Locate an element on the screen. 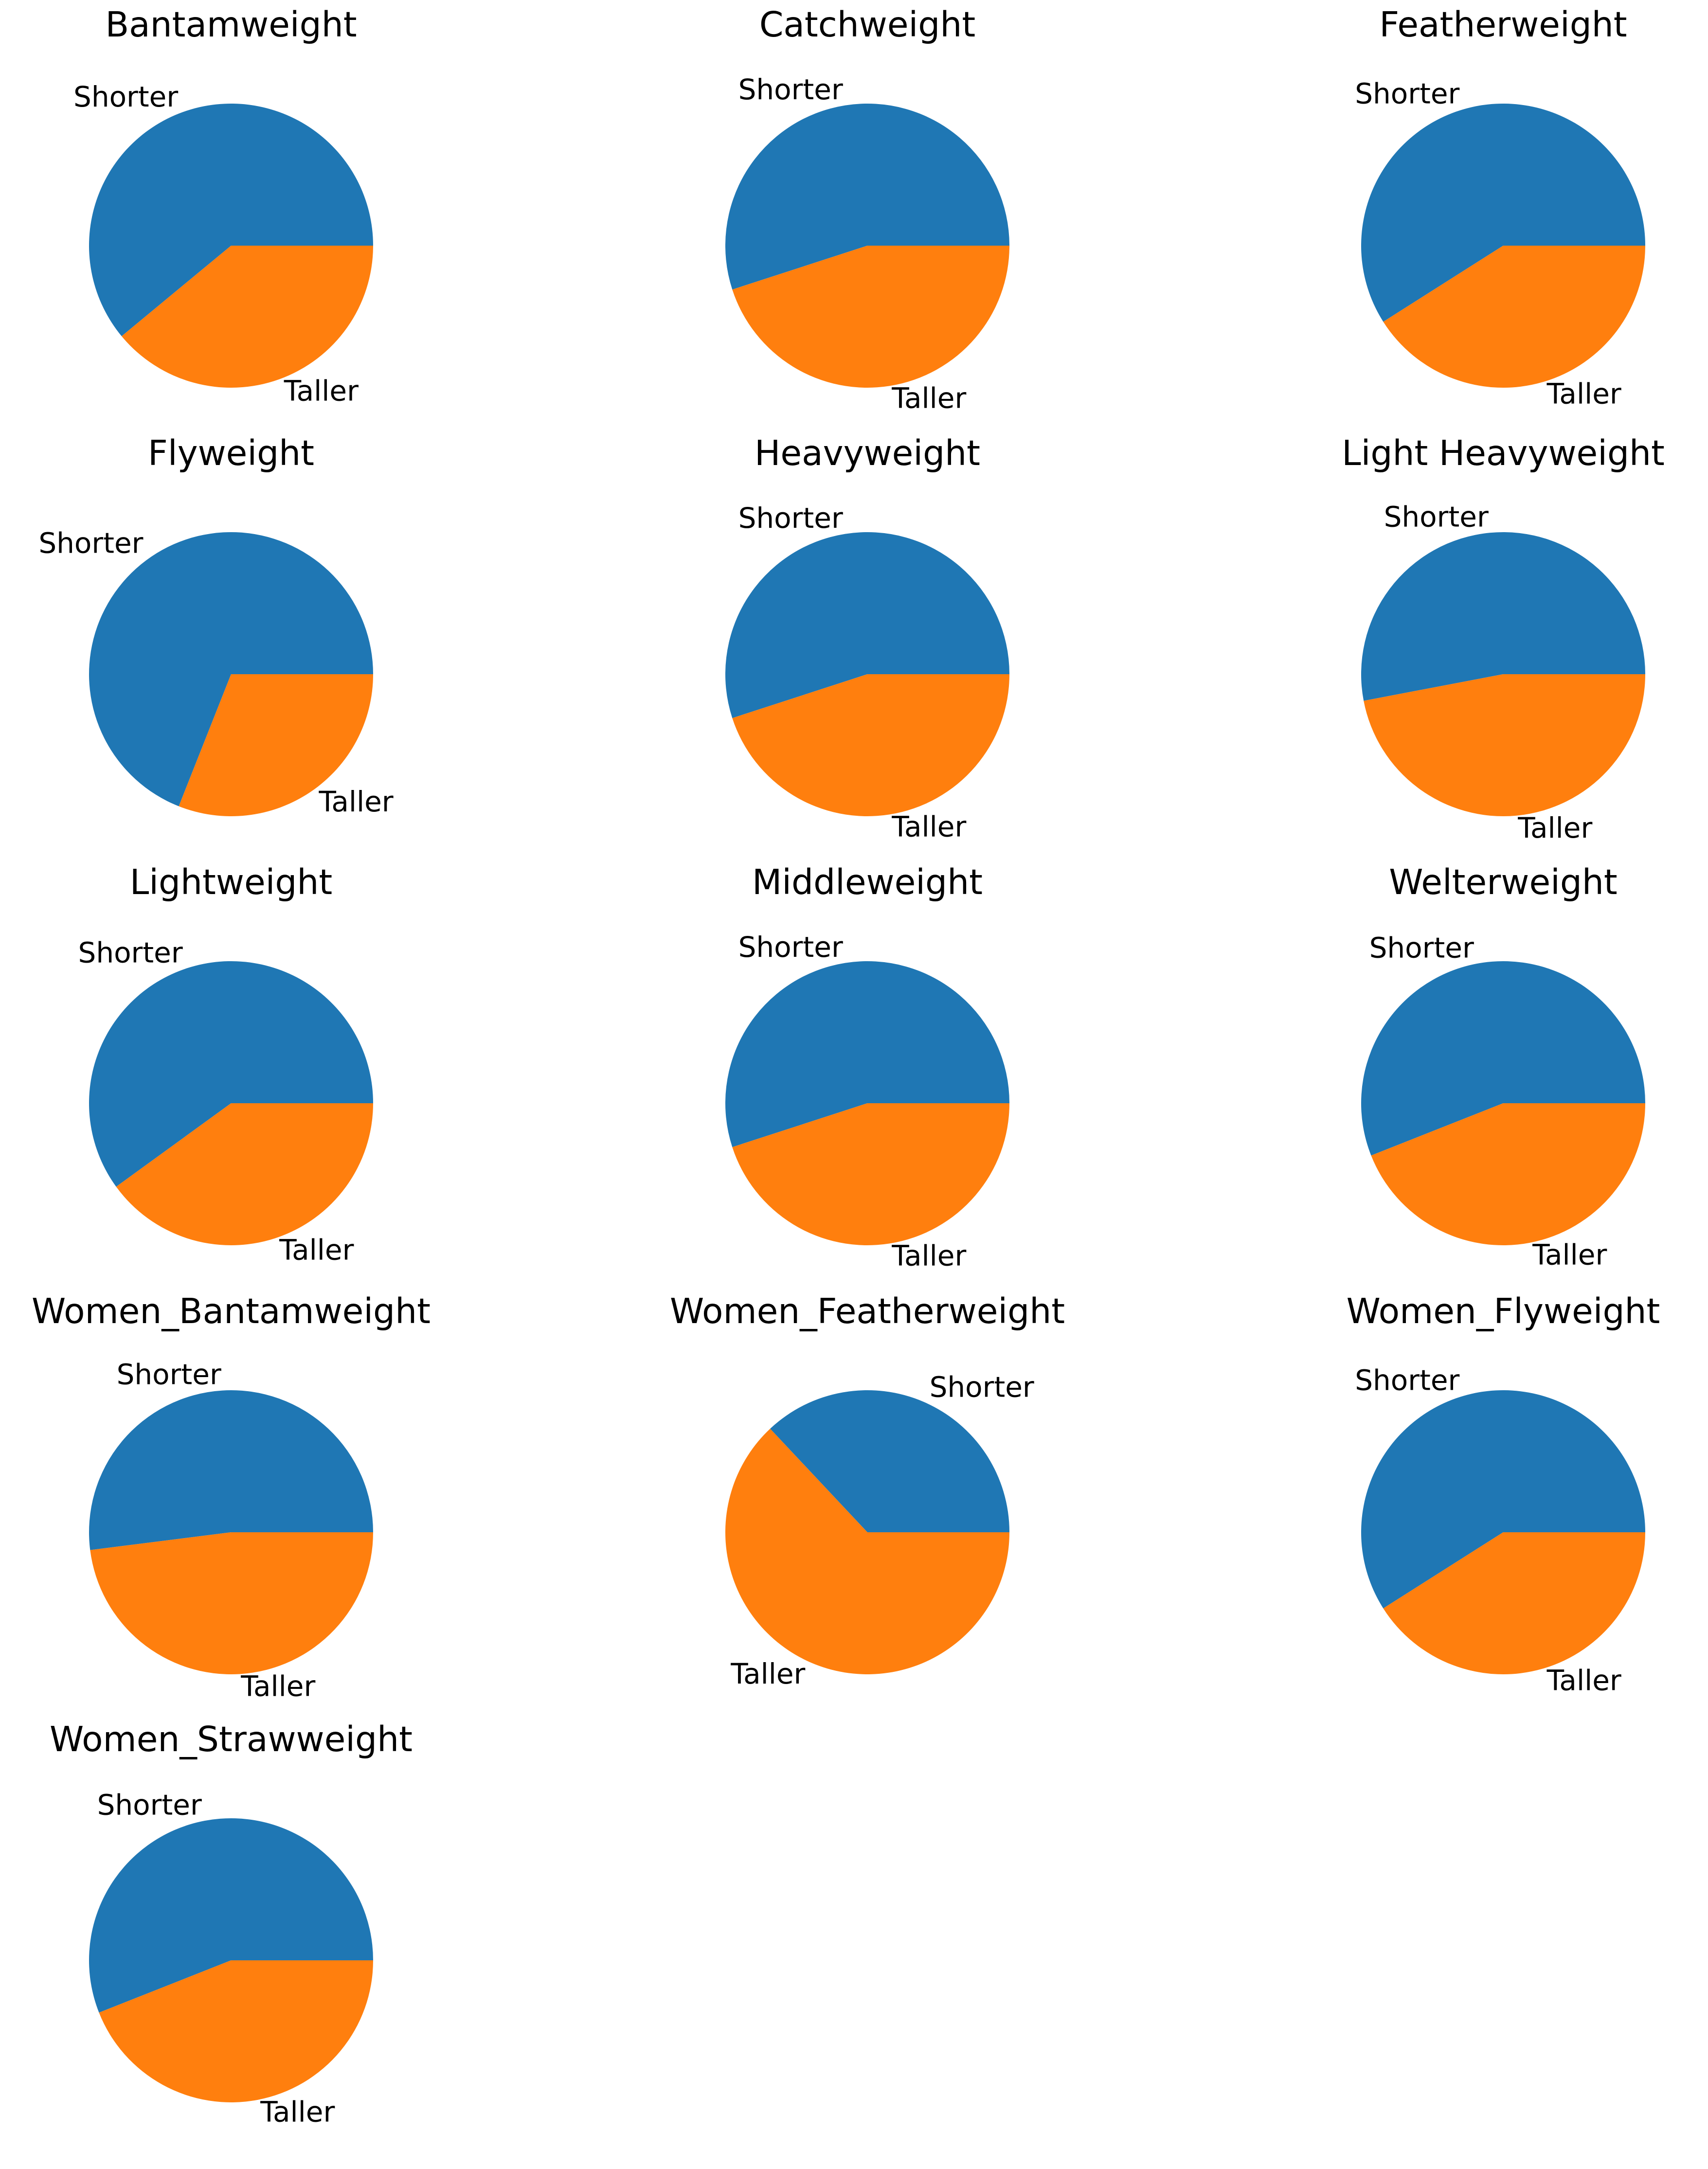 The width and height of the screenshot is (1708, 2169). pie-title: Catchweight is located at coordinates (867, 24).